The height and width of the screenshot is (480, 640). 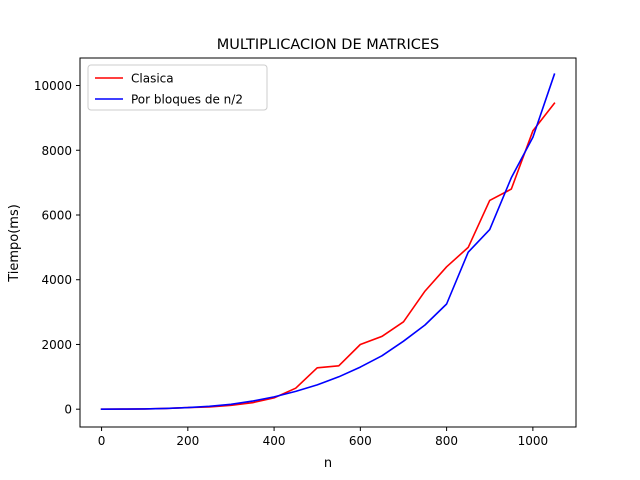 What do you see at coordinates (102, 441) in the screenshot?
I see `x-tick-label: 0` at bounding box center [102, 441].